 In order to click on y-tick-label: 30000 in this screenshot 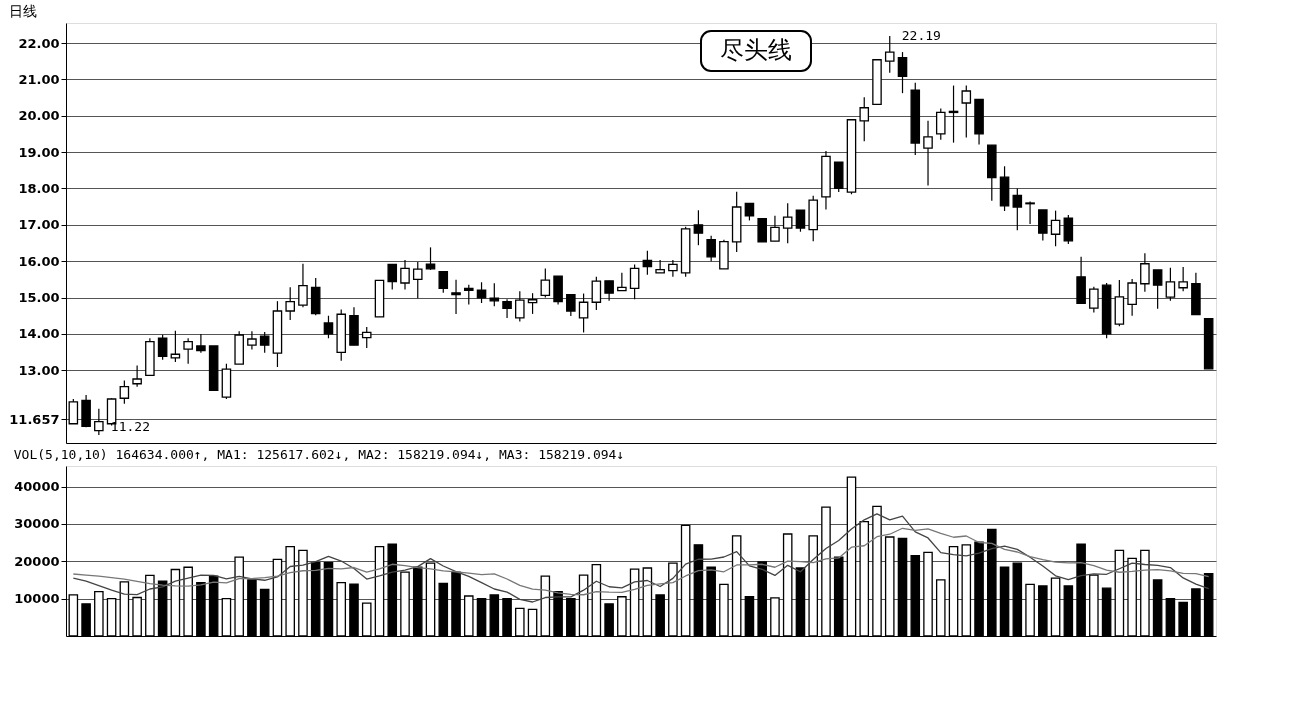, I will do `click(37, 524)`.